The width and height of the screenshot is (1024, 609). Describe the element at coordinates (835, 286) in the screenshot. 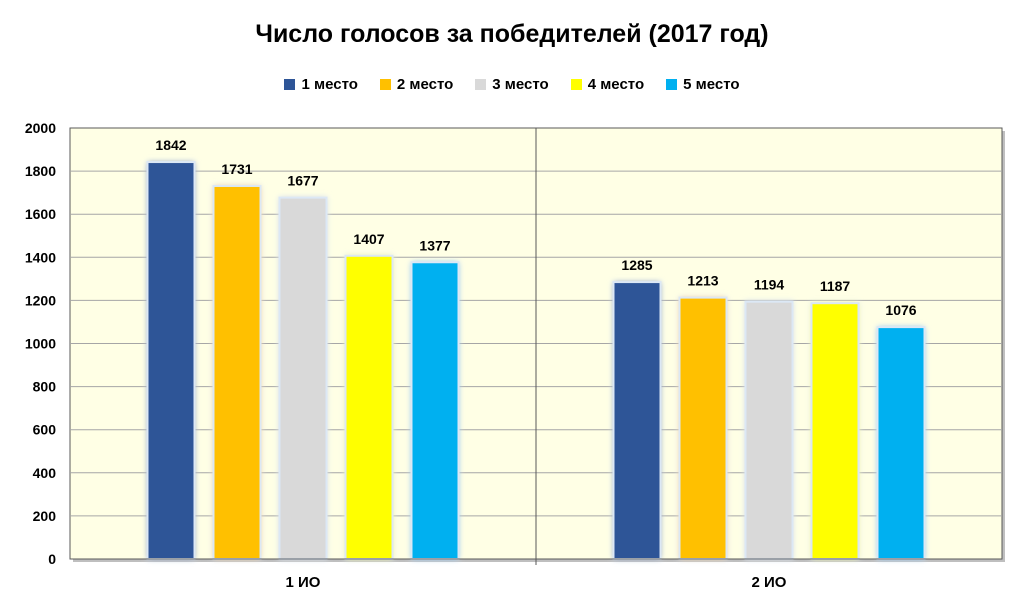

I see `data-label: 1187` at that location.